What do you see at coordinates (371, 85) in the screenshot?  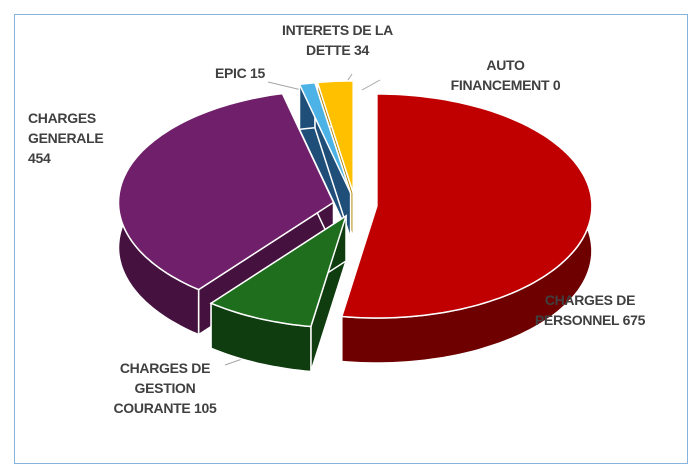 I see `leader-line` at bounding box center [371, 85].